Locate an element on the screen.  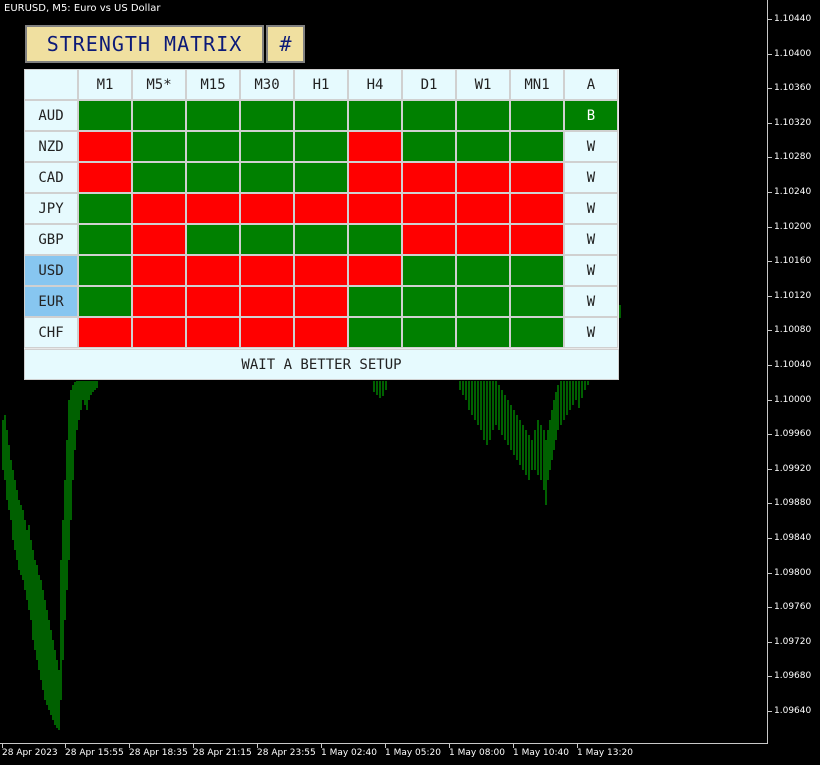
currency-label-aud: AUD is located at coordinates (51, 115).